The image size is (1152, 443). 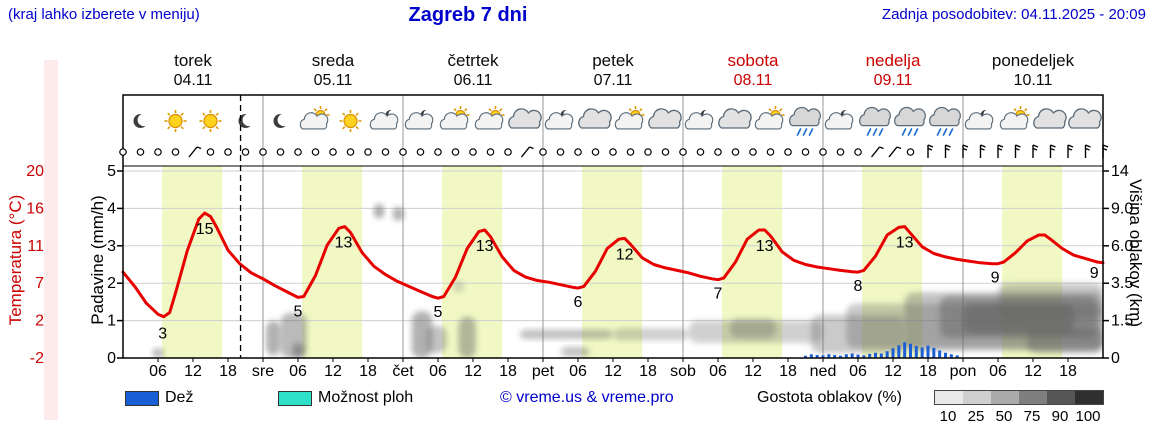 What do you see at coordinates (111, 208) in the screenshot?
I see `rain-tick-label: 4` at bounding box center [111, 208].